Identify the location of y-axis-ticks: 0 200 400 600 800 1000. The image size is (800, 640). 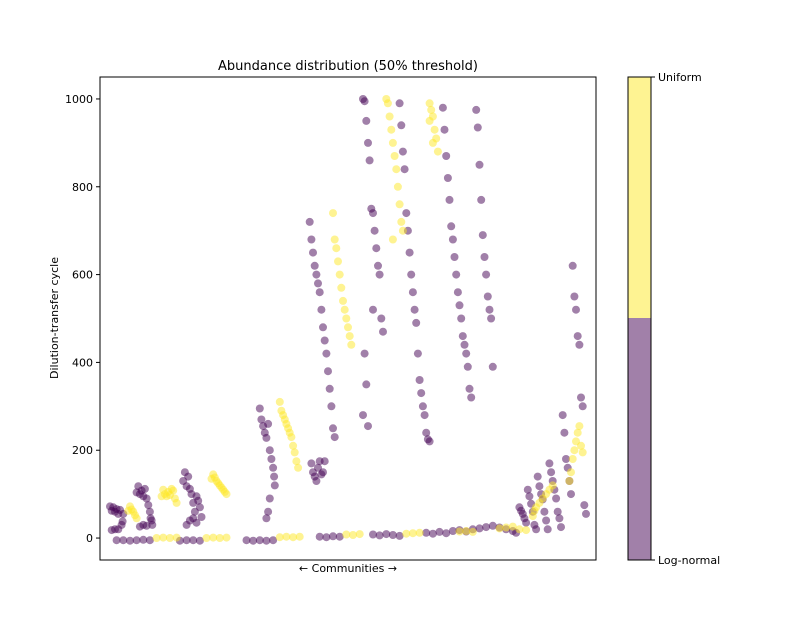
(82, 319).